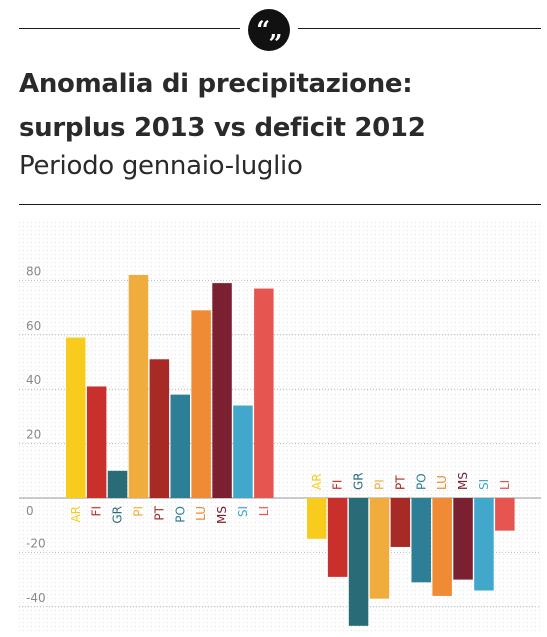  I want to click on bar-gr-negative, so click(358, 562).